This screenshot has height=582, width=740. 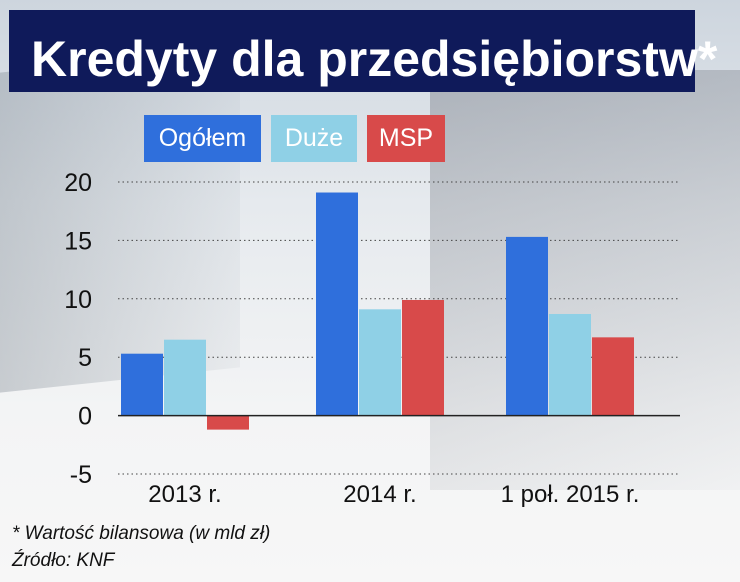 I want to click on x-tick-label: 1 poł. 2015 r., so click(x=570, y=494).